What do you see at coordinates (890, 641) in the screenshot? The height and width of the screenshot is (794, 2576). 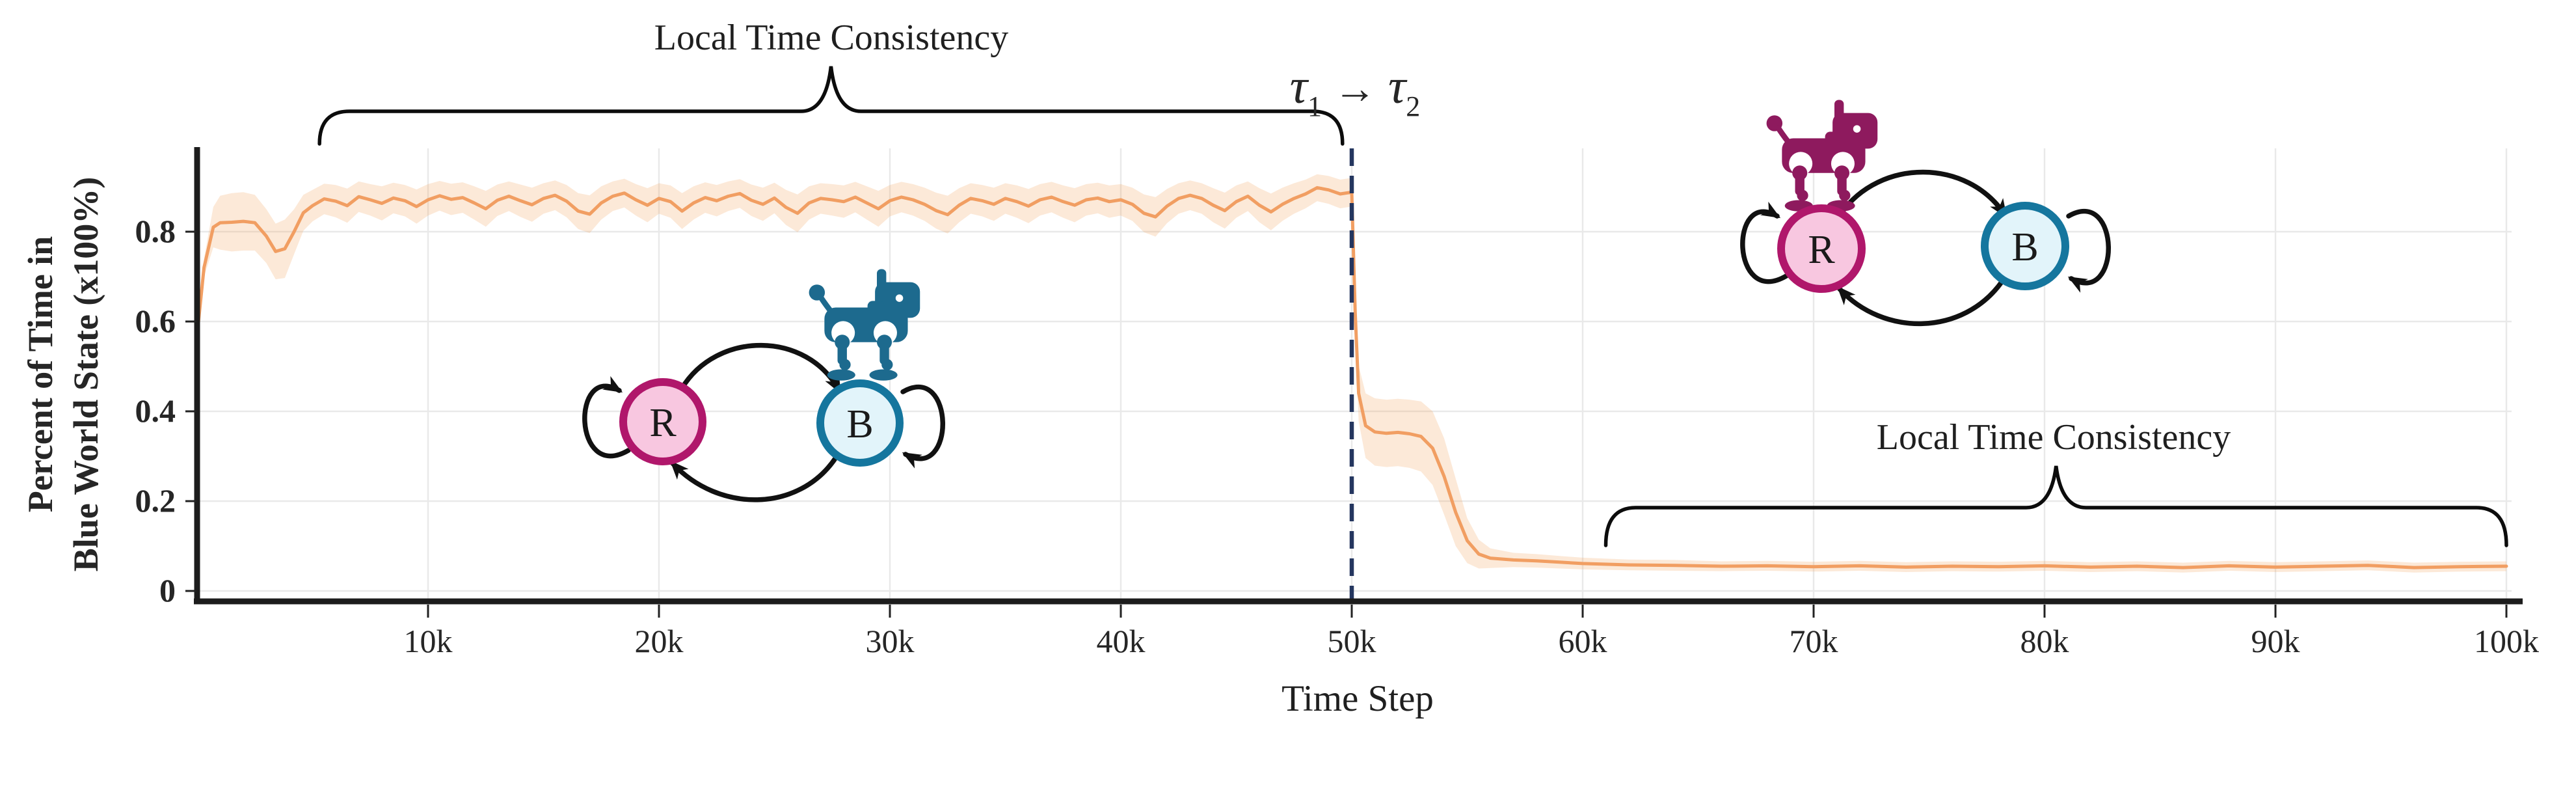 I see `x-tick-label: 30k` at bounding box center [890, 641].